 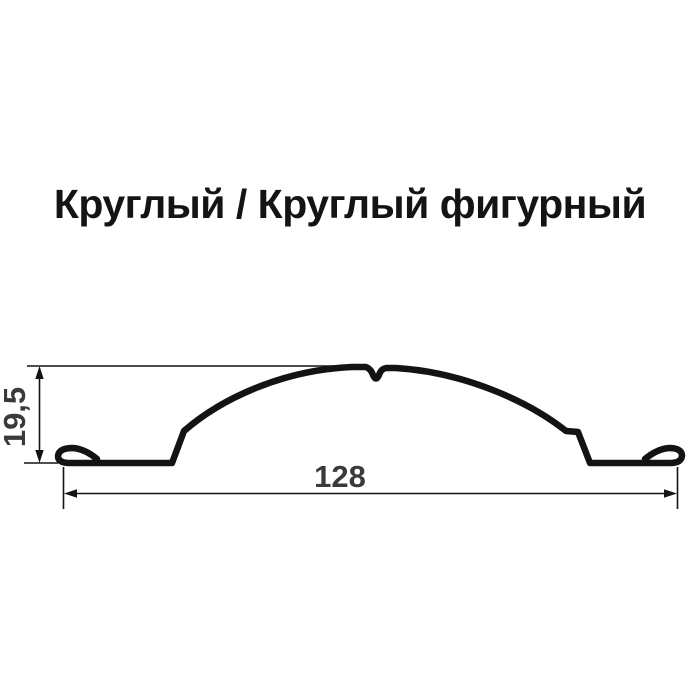 I want to click on height-dimension-label: 19,5, so click(x=16, y=417).